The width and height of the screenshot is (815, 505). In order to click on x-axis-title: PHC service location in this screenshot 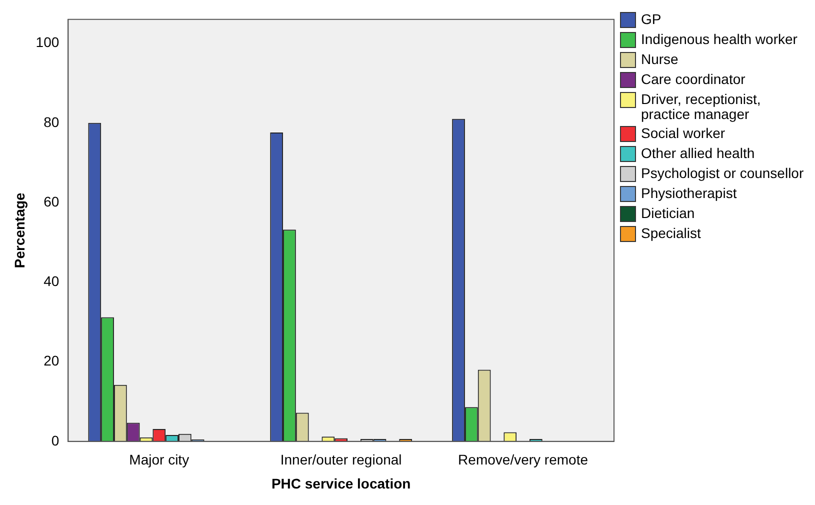, I will do `click(341, 483)`.